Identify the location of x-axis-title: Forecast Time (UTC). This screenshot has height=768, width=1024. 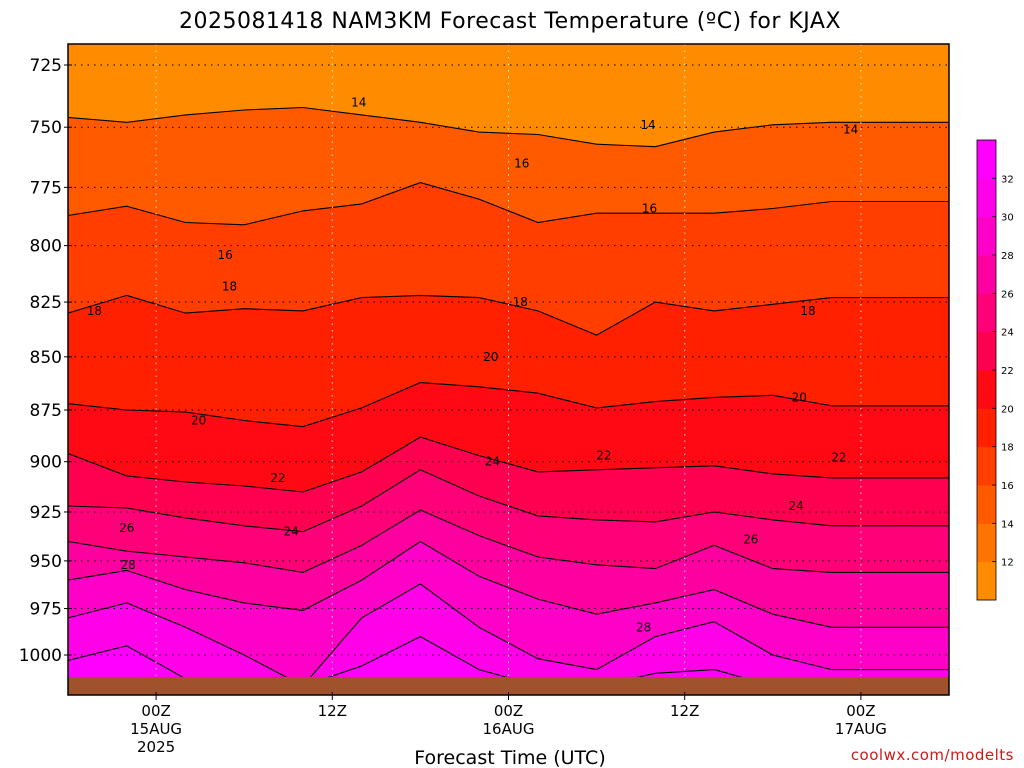
(509, 757).